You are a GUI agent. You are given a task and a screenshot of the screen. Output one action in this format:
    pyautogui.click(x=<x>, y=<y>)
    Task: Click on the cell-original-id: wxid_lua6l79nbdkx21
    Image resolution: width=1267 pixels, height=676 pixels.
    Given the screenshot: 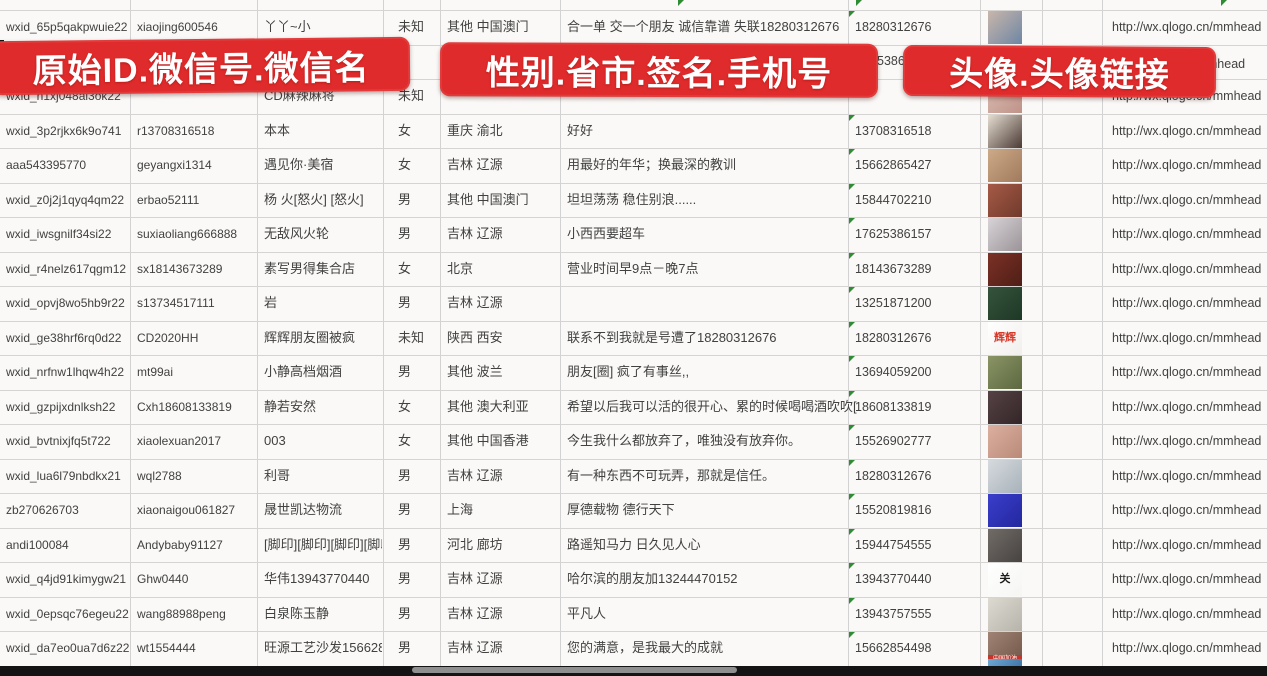 What is the action you would take?
    pyautogui.click(x=63, y=475)
    